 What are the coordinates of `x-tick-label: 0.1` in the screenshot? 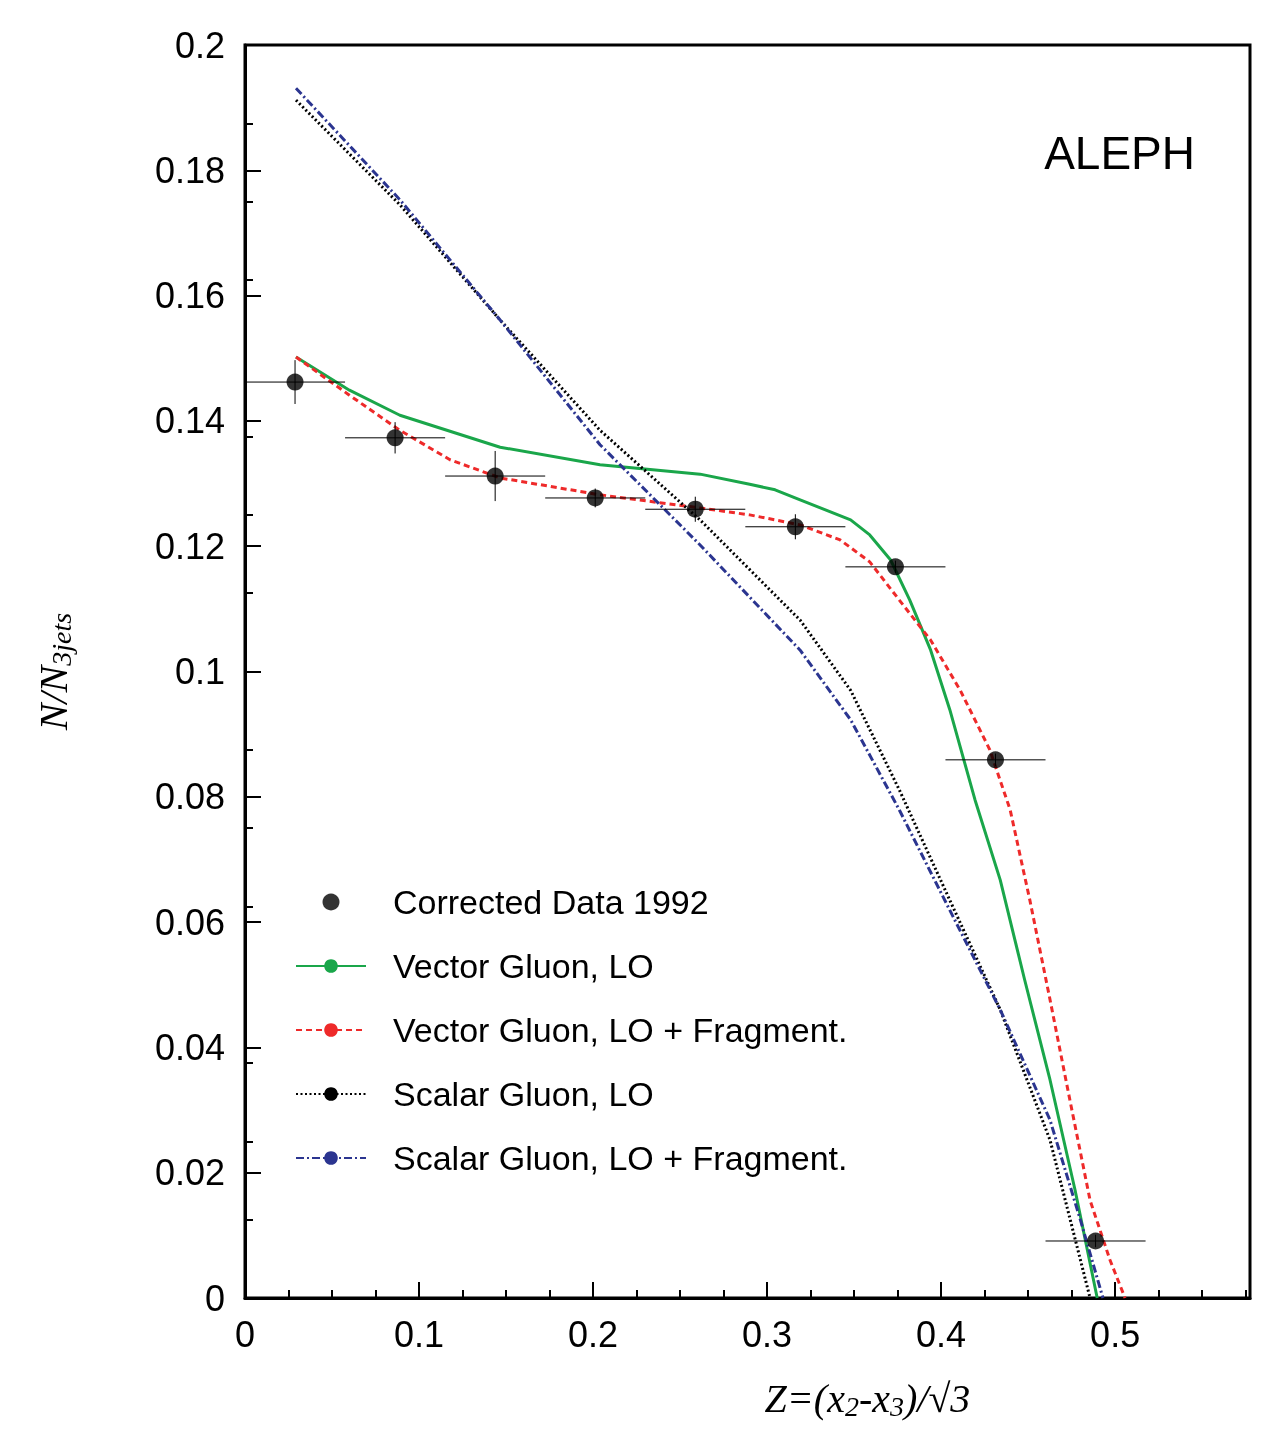 It's located at (419, 1334).